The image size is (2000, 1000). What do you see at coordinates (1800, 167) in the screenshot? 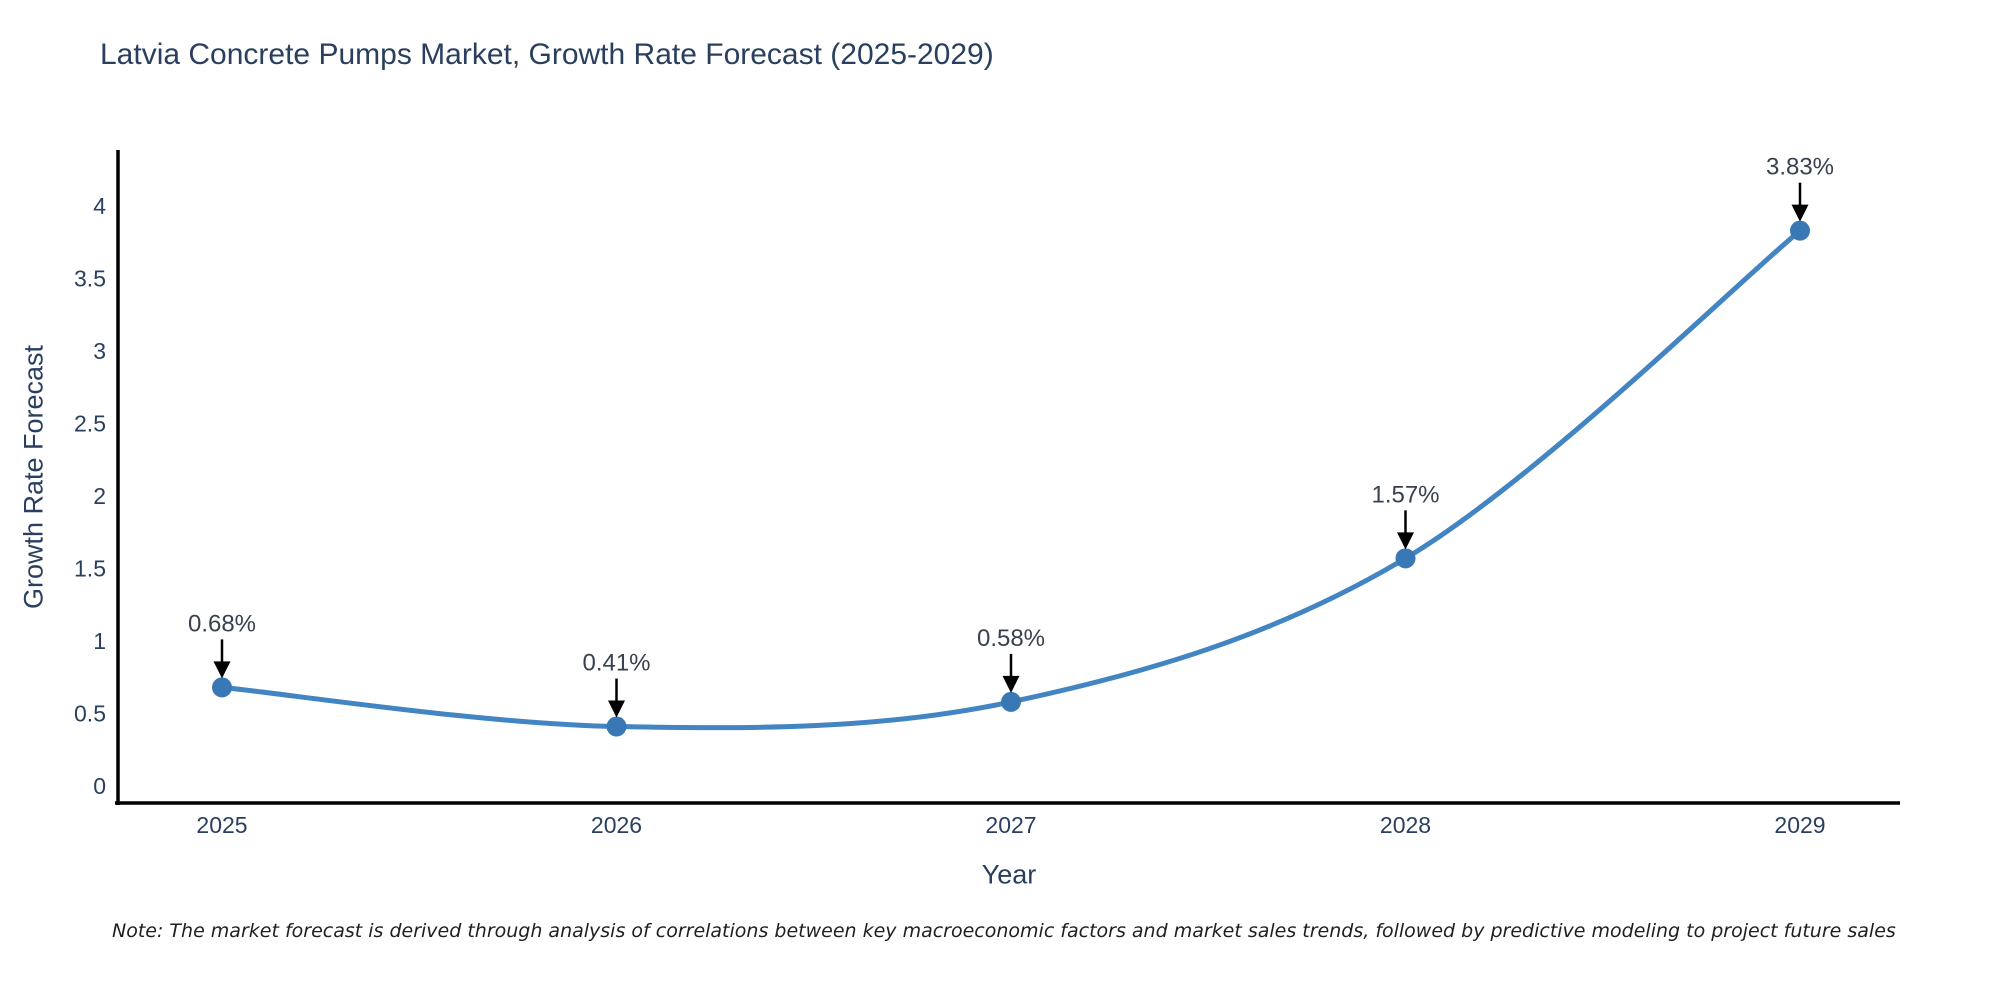
I see `data-point-label: 3.83%` at bounding box center [1800, 167].